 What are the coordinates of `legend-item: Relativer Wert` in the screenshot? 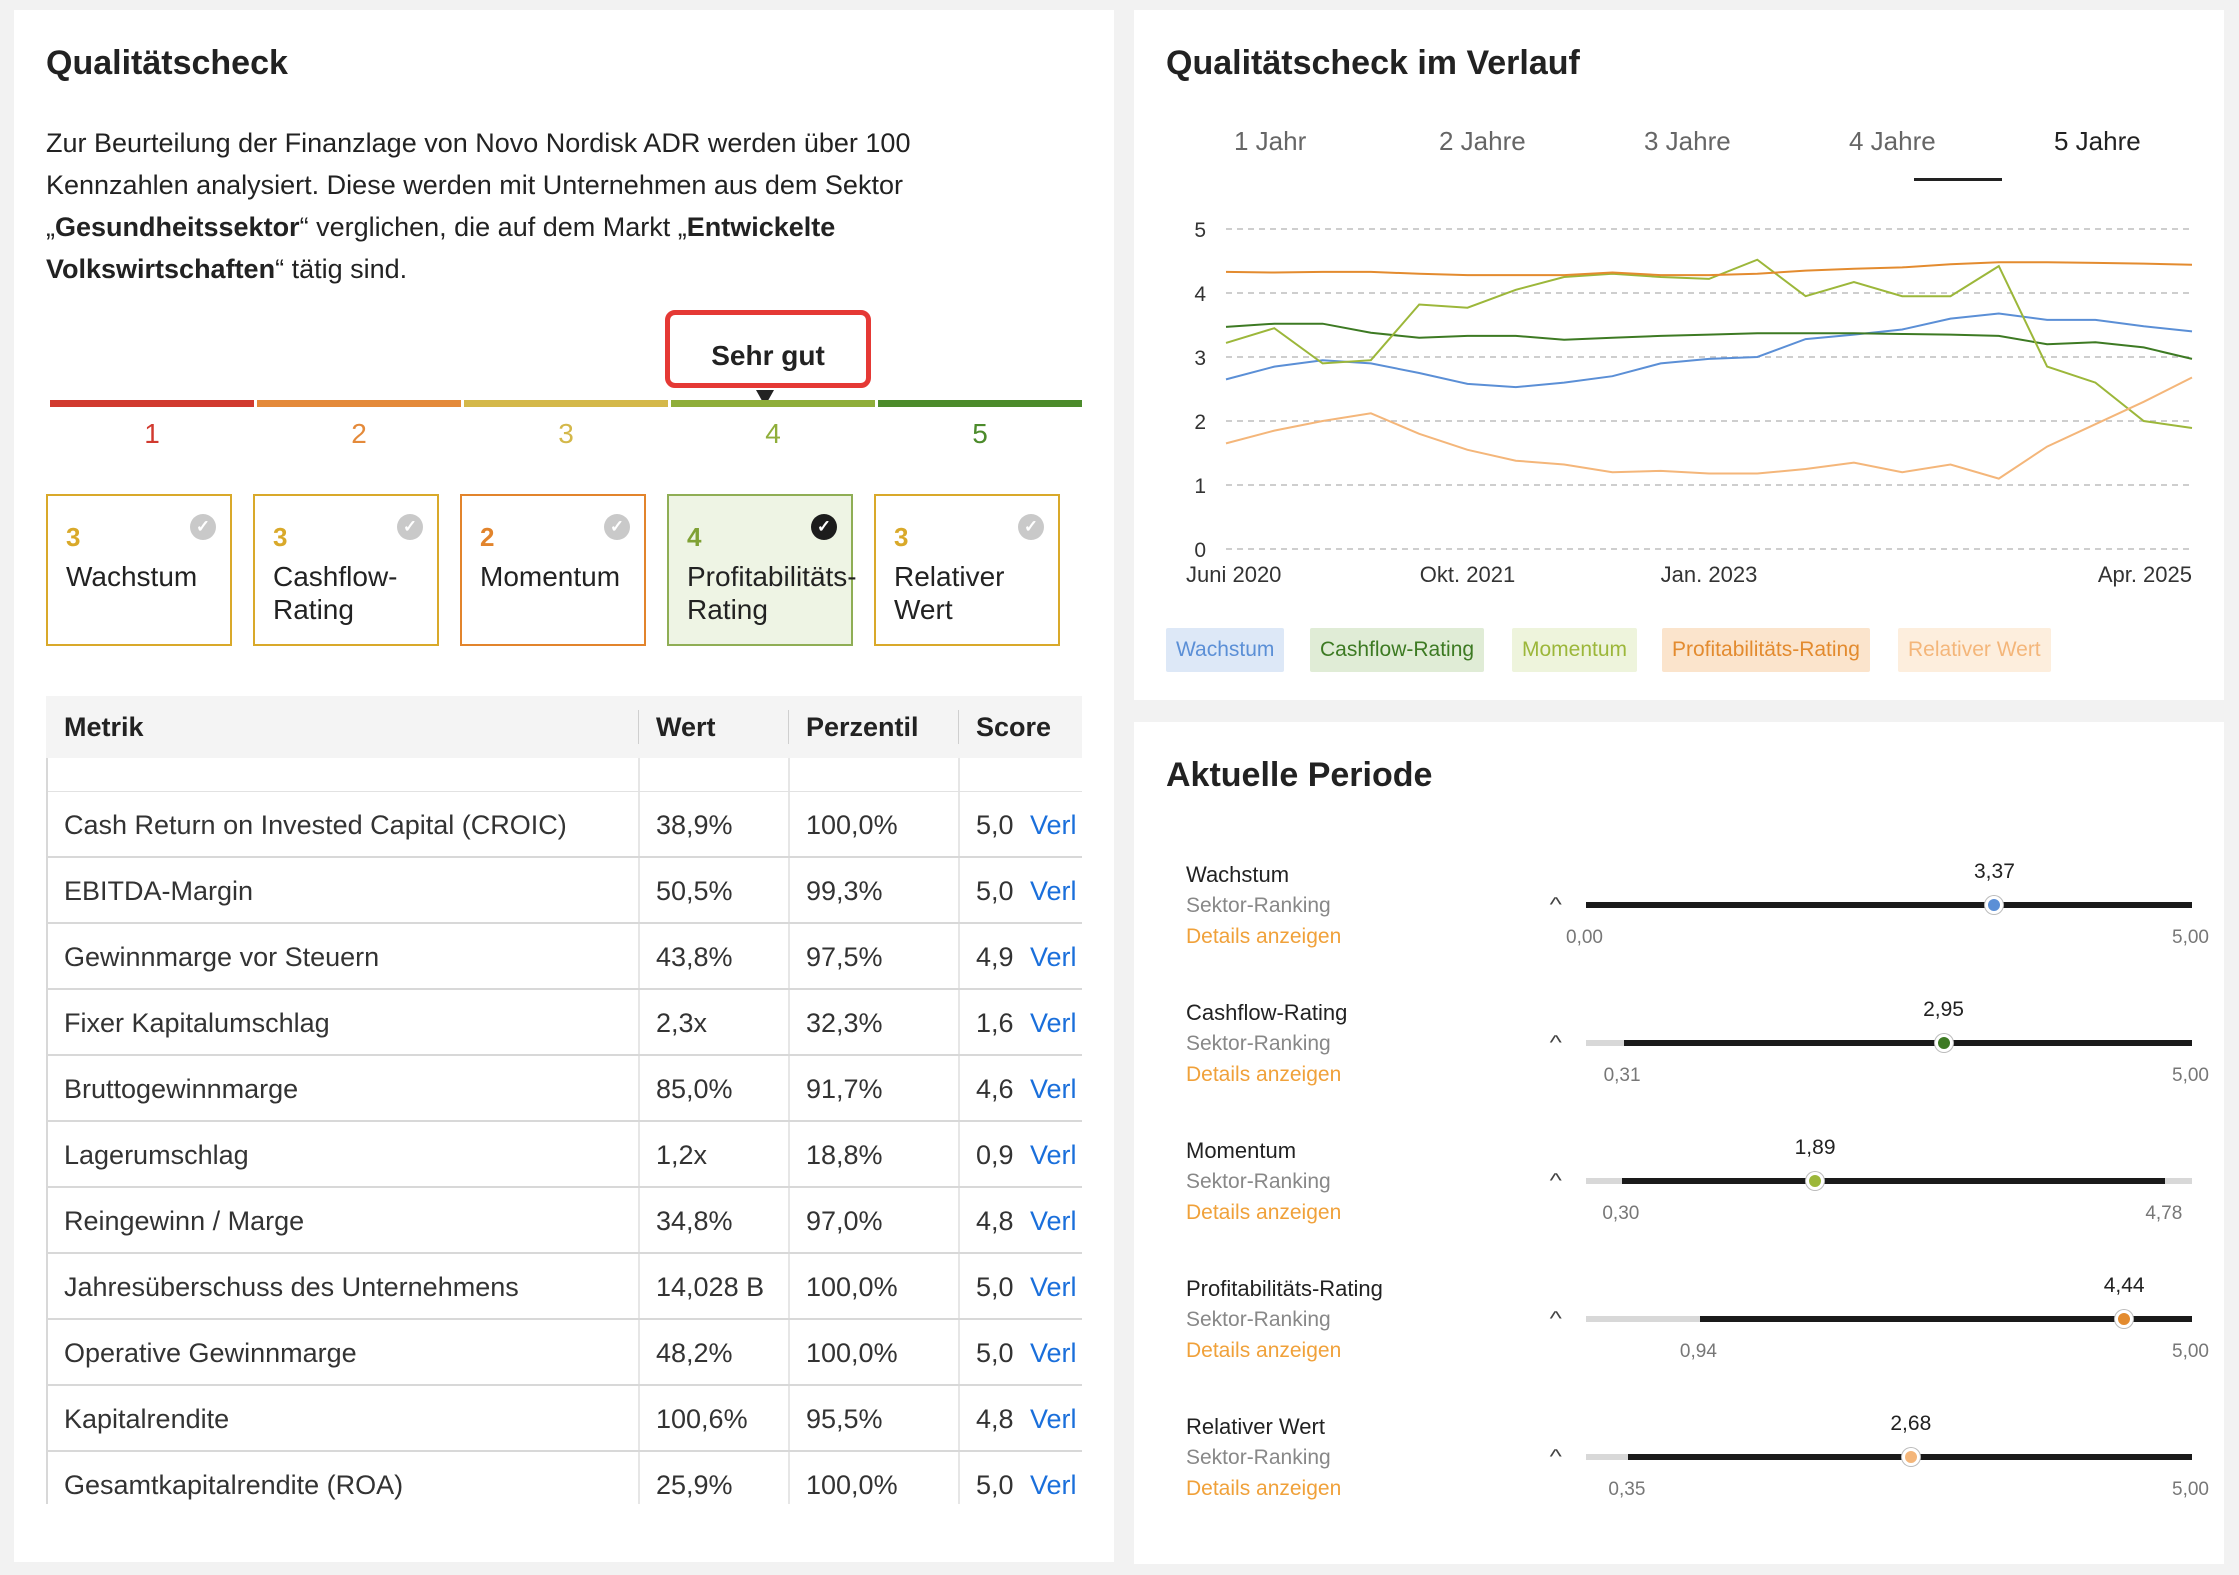 It's located at (1974, 650).